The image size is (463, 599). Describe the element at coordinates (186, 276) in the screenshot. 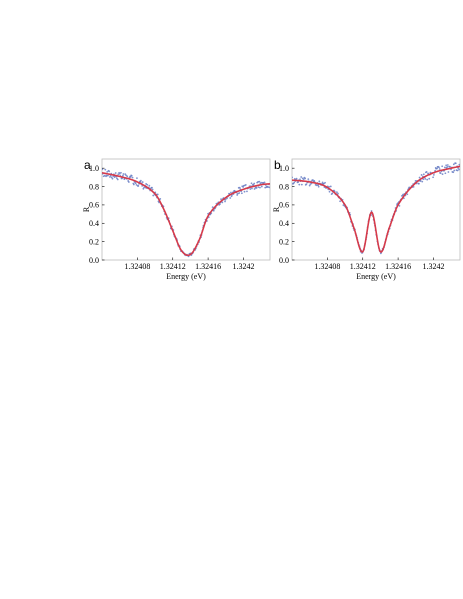

I see `x-axis-label: Energy (eV)` at that location.